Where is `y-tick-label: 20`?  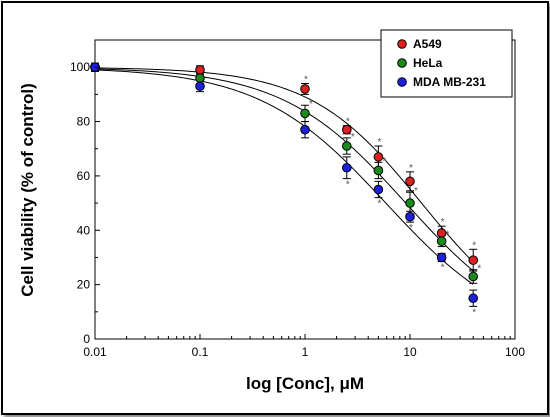 y-tick-label: 20 is located at coordinates (84, 285).